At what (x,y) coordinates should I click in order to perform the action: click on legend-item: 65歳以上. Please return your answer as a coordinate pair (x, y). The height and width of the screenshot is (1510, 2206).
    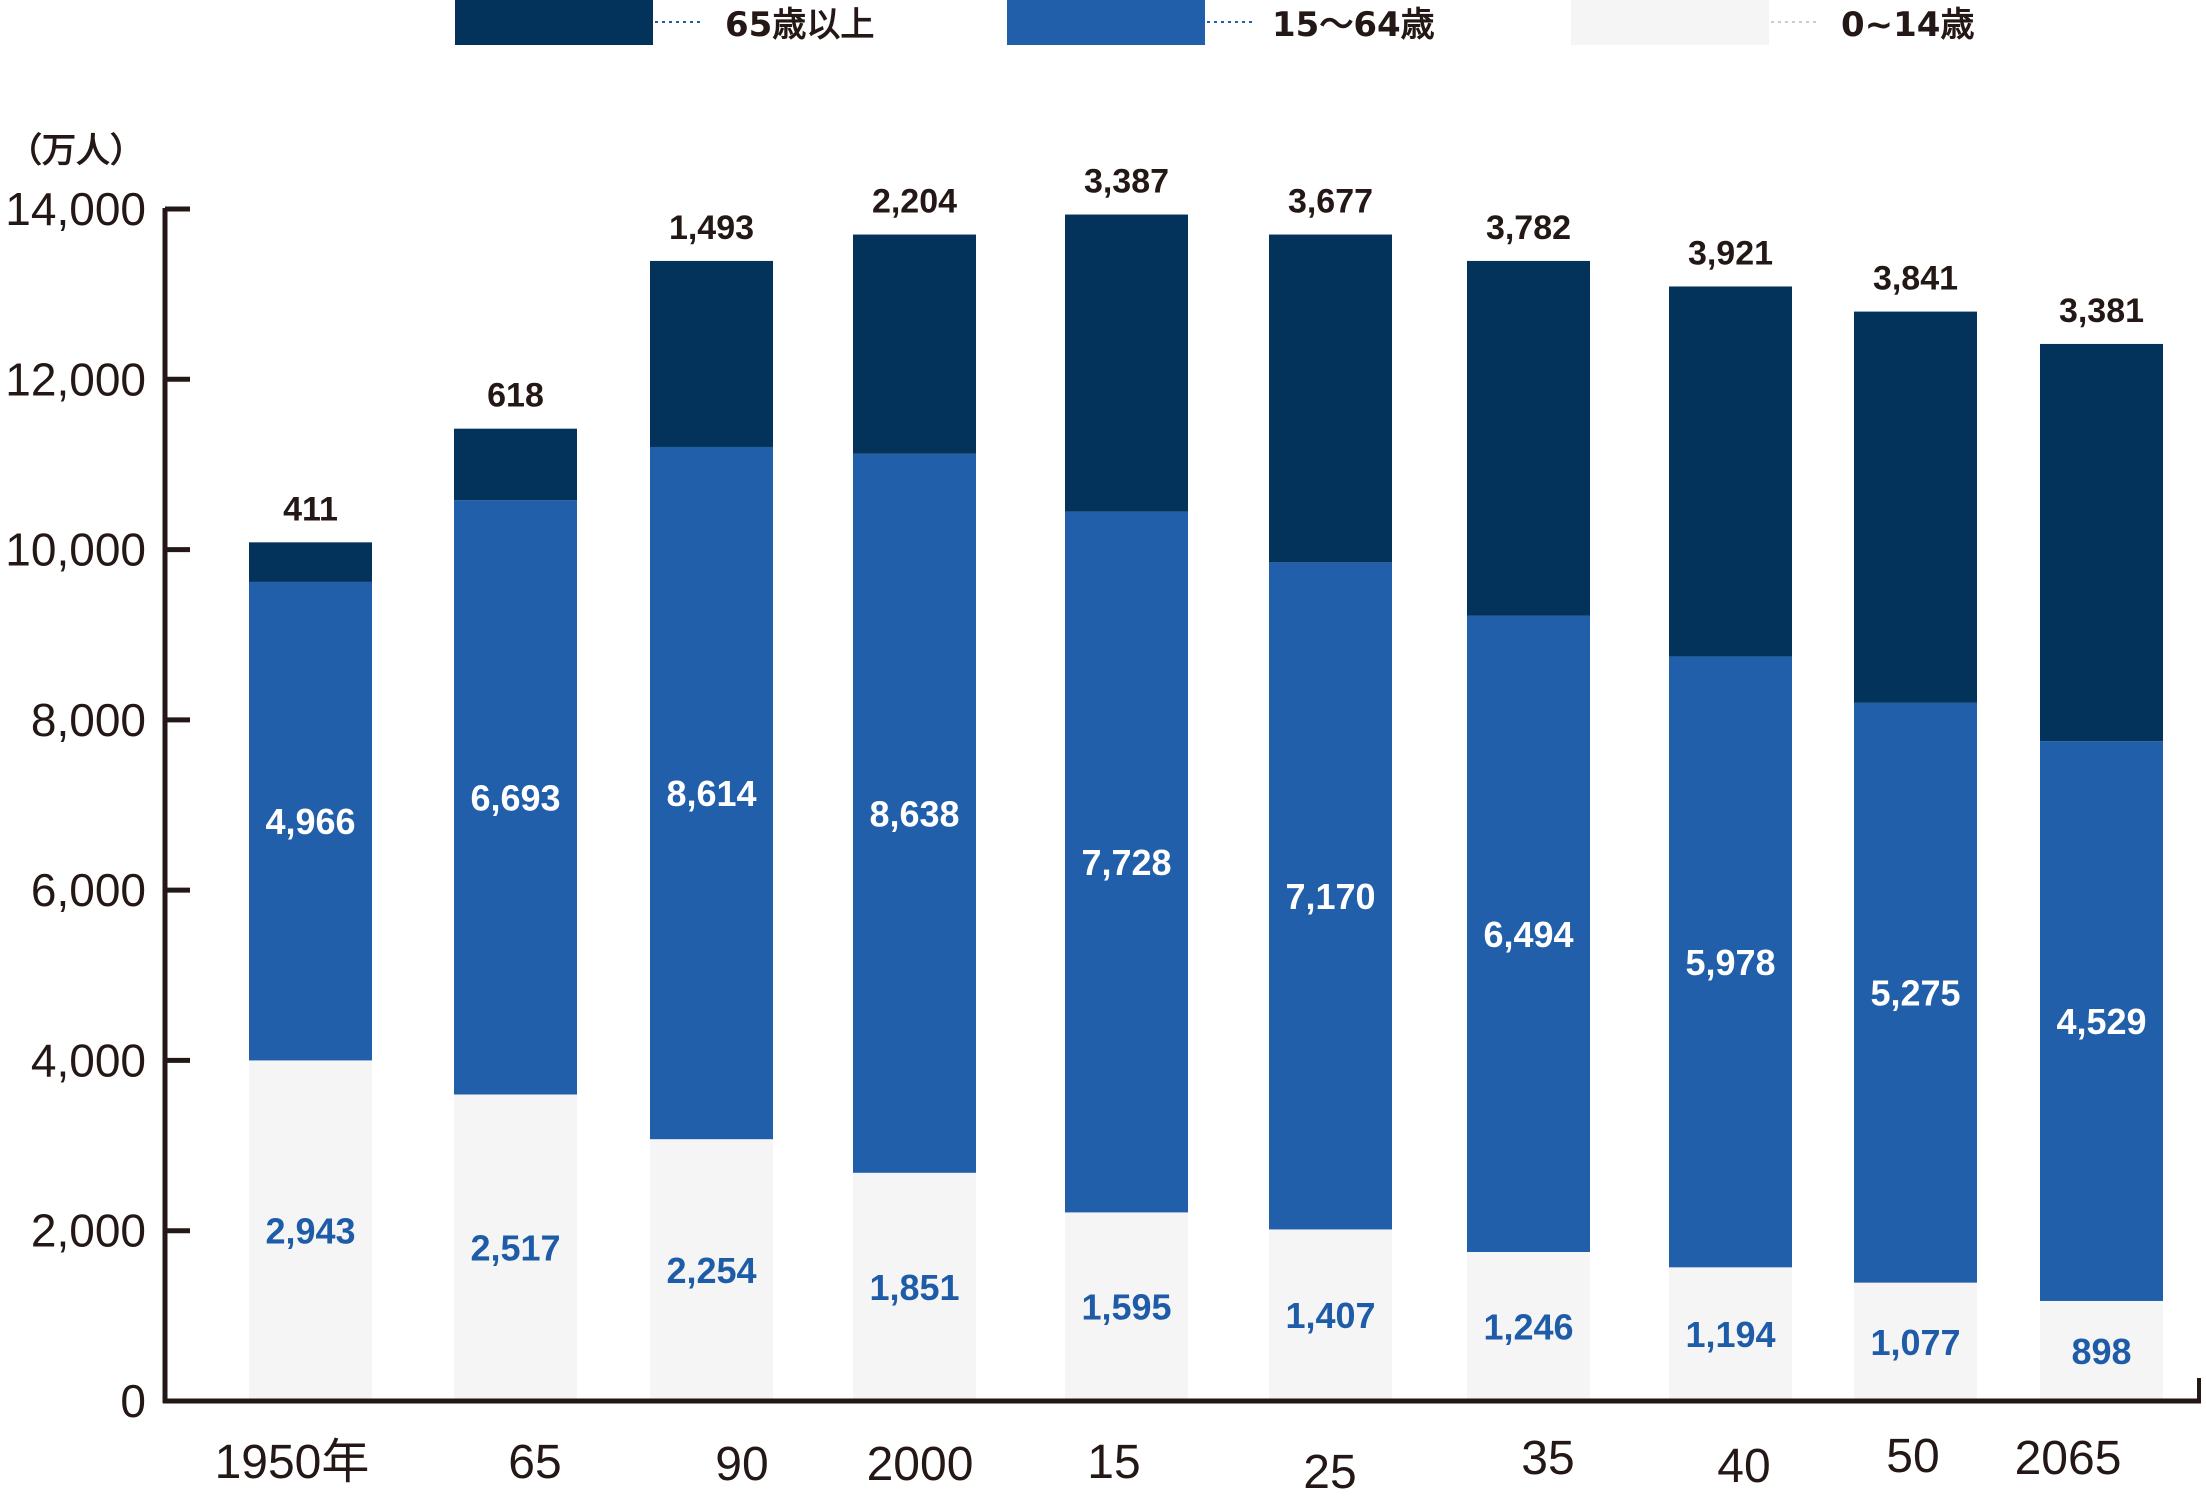
    Looking at the image, I should click on (664, 22).